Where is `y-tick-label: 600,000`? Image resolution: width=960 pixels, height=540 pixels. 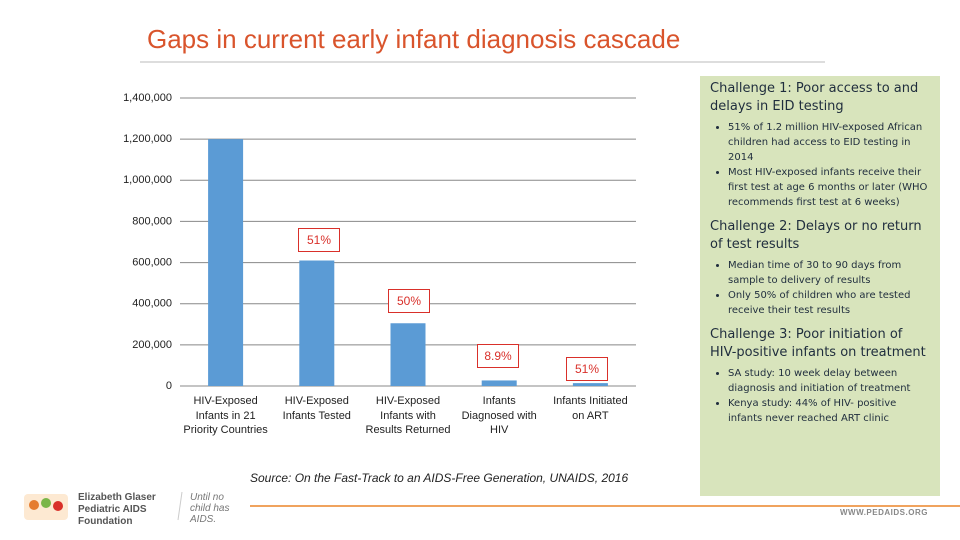 y-tick-label: 600,000 is located at coordinates (152, 262).